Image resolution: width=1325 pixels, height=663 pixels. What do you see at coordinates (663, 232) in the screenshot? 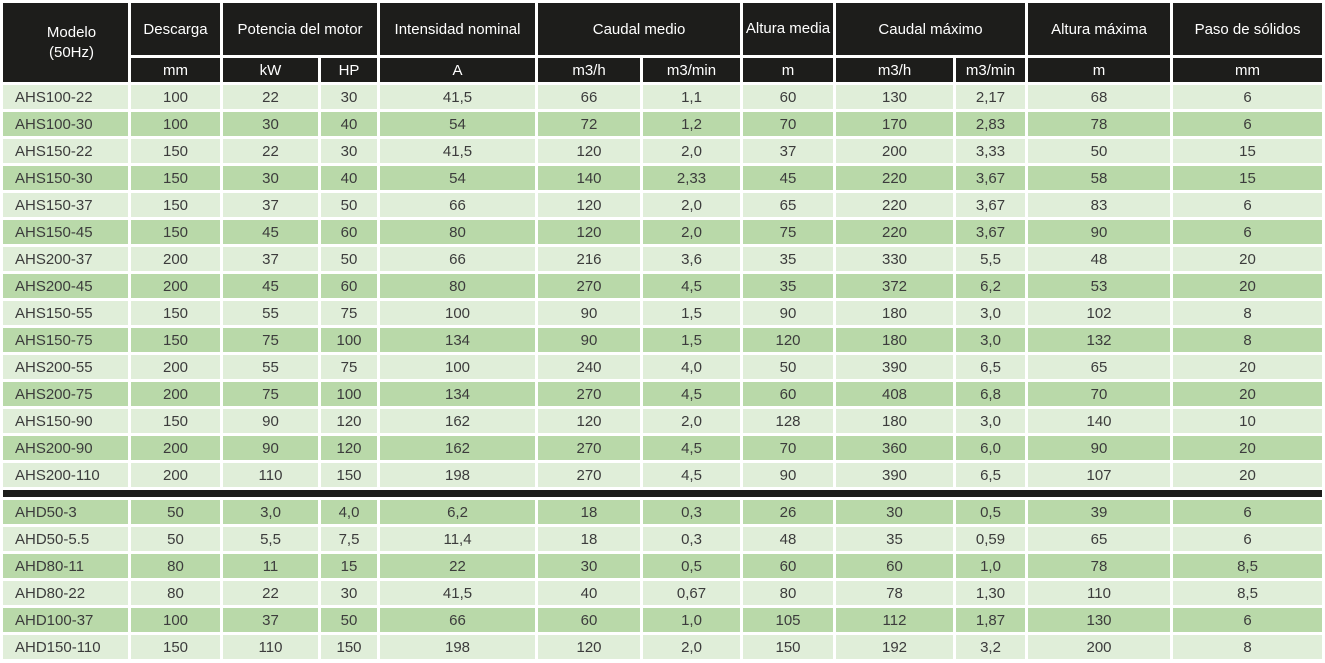
I see `table-row: AHS150-45 150 45 60 80 120 2,0 75 220 3,67 90 6` at bounding box center [663, 232].